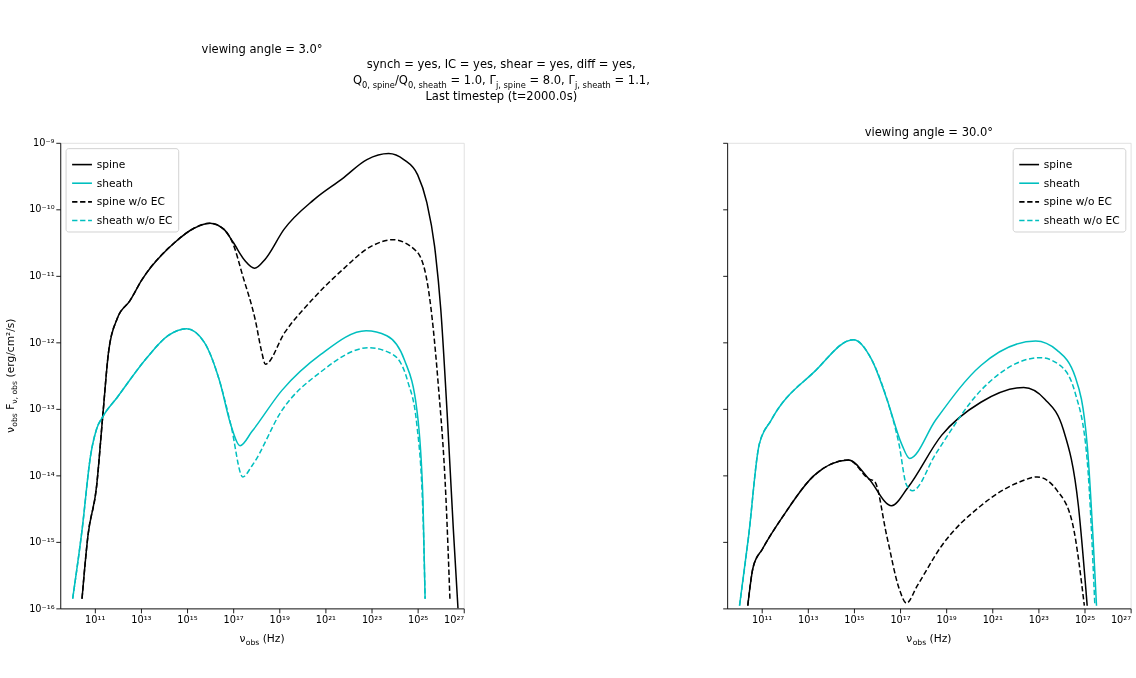 This screenshot has height=678, width=1136. What do you see at coordinates (42, 209) in the screenshot?
I see `y-tick-label: 10⁻¹⁰` at bounding box center [42, 209].